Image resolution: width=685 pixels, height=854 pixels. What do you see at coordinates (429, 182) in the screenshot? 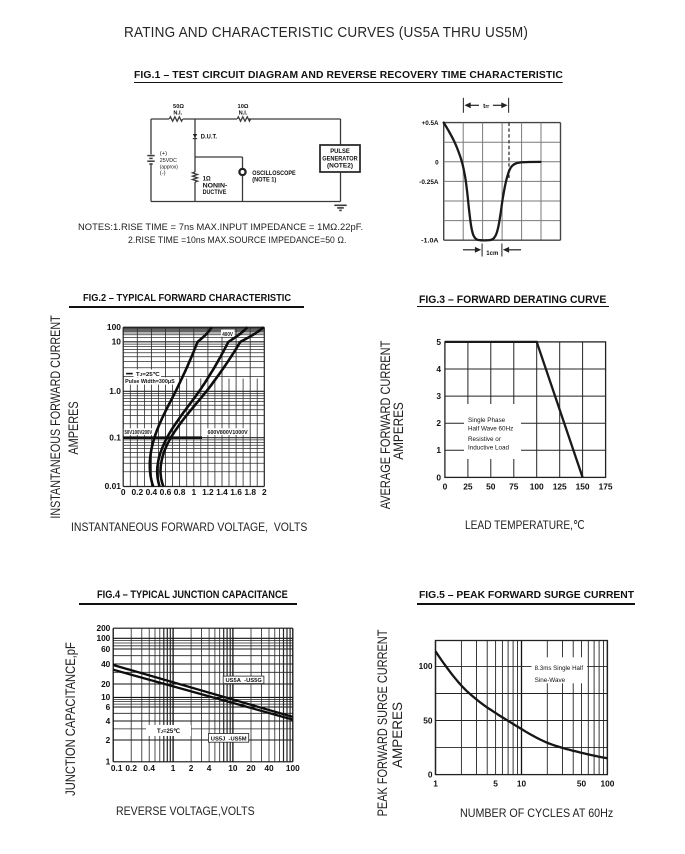
I see `svg-text: -0.25A` at bounding box center [429, 182].